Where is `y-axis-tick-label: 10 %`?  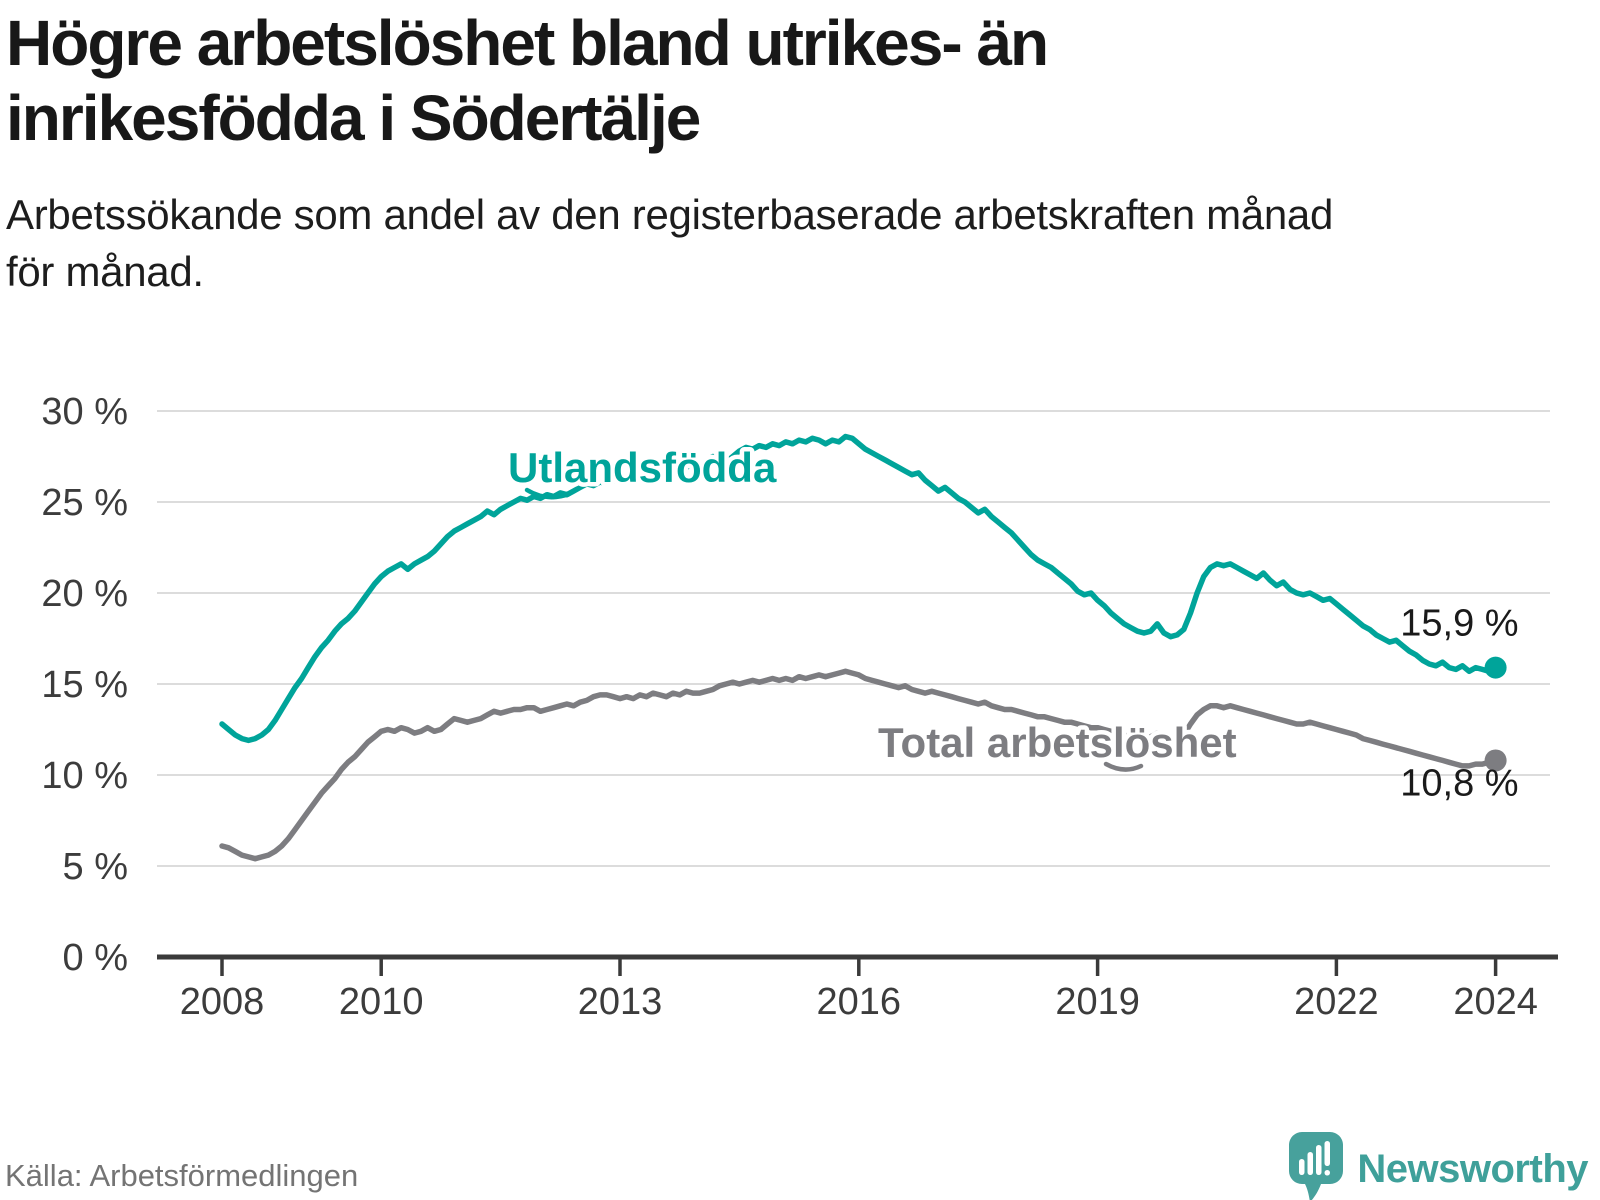 y-axis-tick-label: 10 % is located at coordinates (84, 776).